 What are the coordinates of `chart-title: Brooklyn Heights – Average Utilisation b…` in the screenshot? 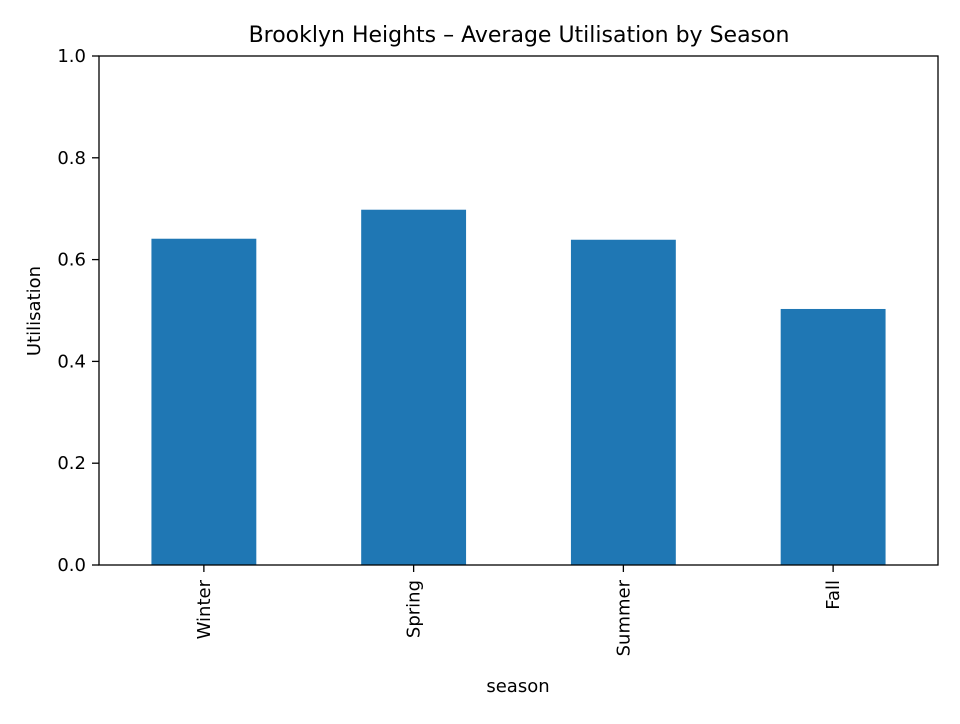 It's located at (519, 35).